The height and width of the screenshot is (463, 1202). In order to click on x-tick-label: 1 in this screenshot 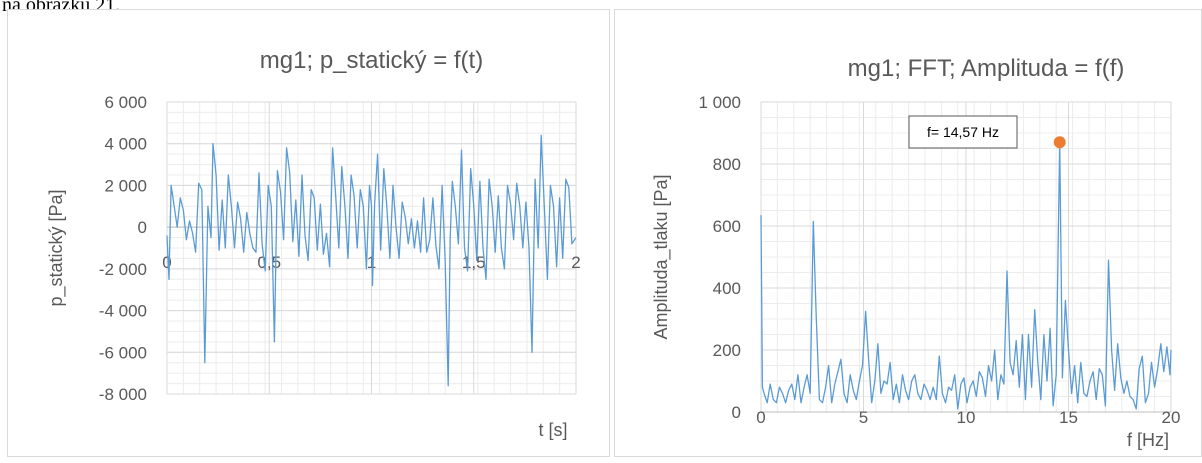, I will do `click(371, 262)`.